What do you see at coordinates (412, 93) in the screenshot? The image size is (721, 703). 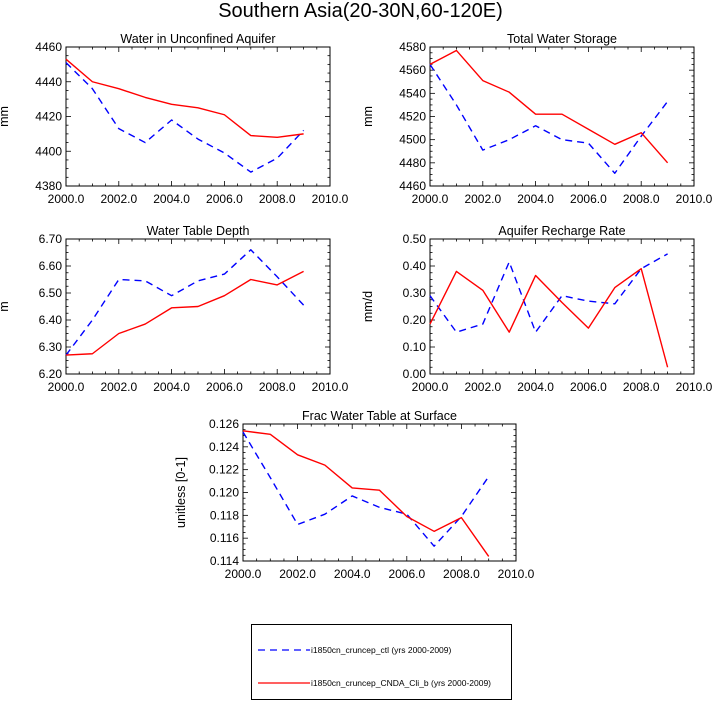 I see `y-tick-label: 4540` at bounding box center [412, 93].